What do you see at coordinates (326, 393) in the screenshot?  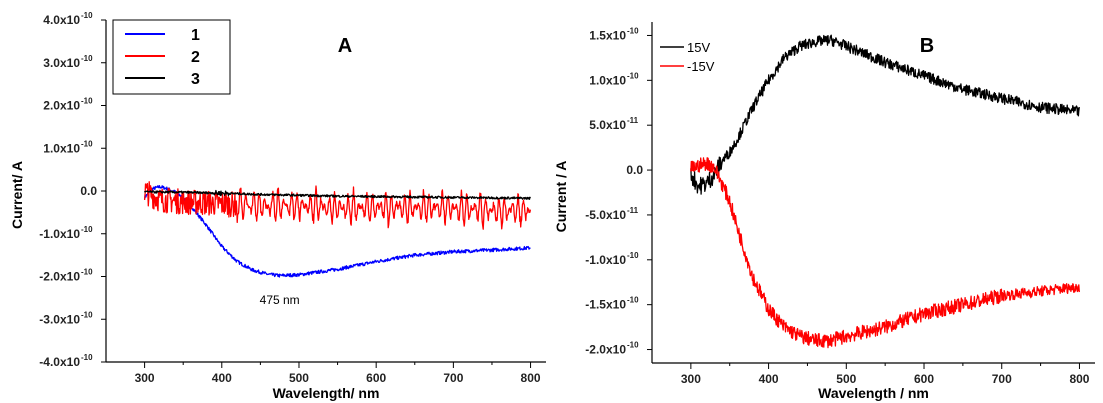 I see `x-axis-label: Wavelength/ nm` at bounding box center [326, 393].